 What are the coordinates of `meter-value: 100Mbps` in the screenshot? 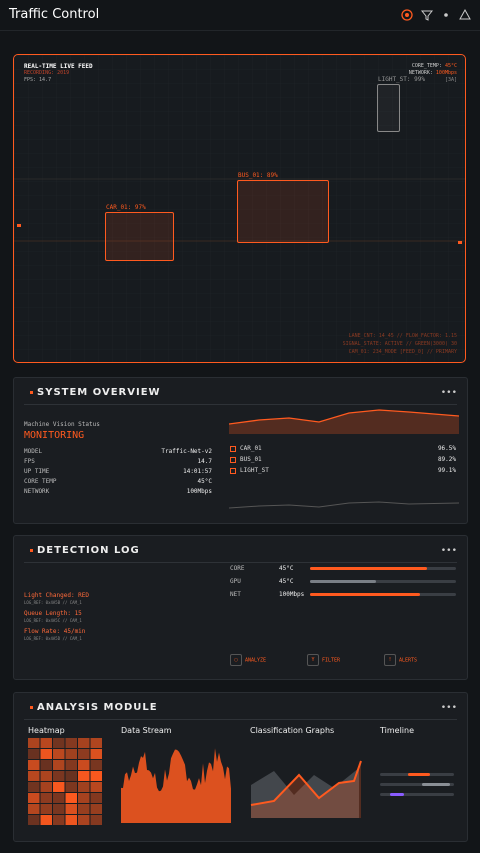 It's located at (292, 594).